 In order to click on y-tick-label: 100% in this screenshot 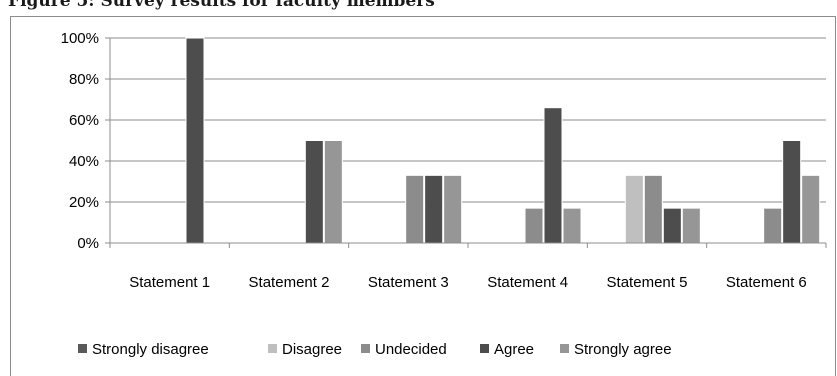, I will do `click(80, 38)`.